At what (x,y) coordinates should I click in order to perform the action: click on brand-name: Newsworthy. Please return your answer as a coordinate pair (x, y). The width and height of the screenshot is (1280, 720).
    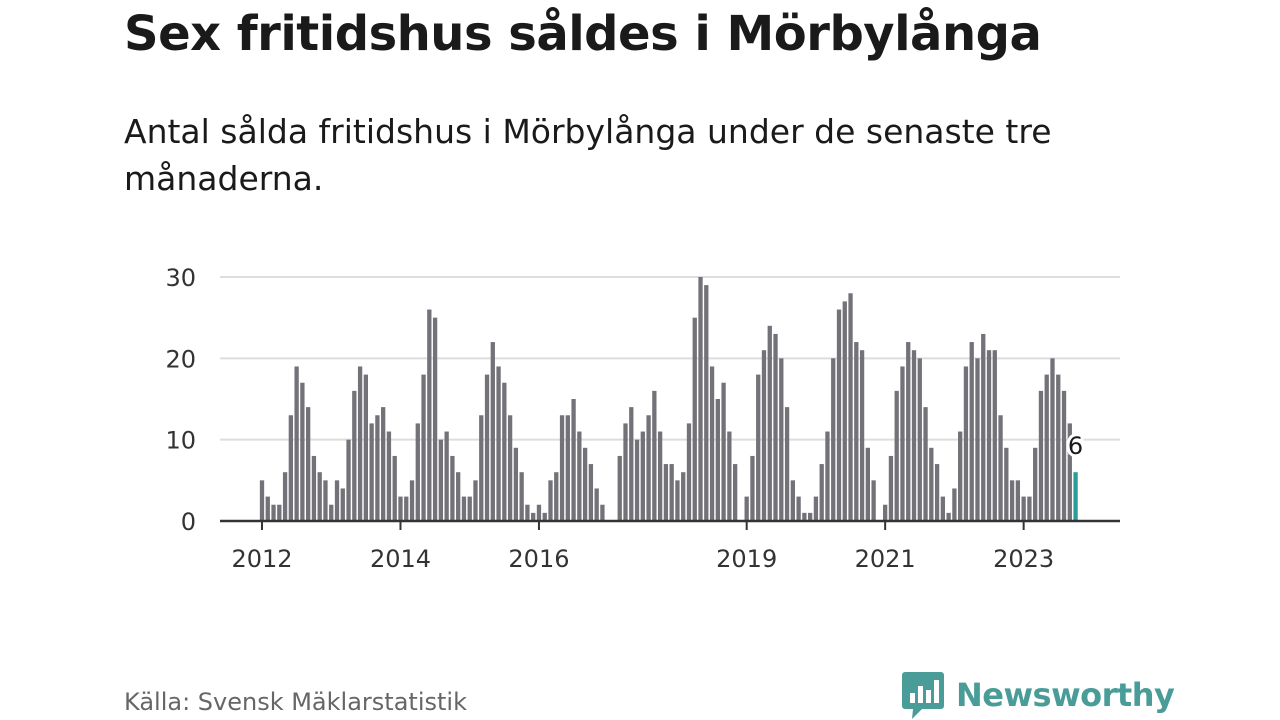
    Looking at the image, I should click on (1065, 695).